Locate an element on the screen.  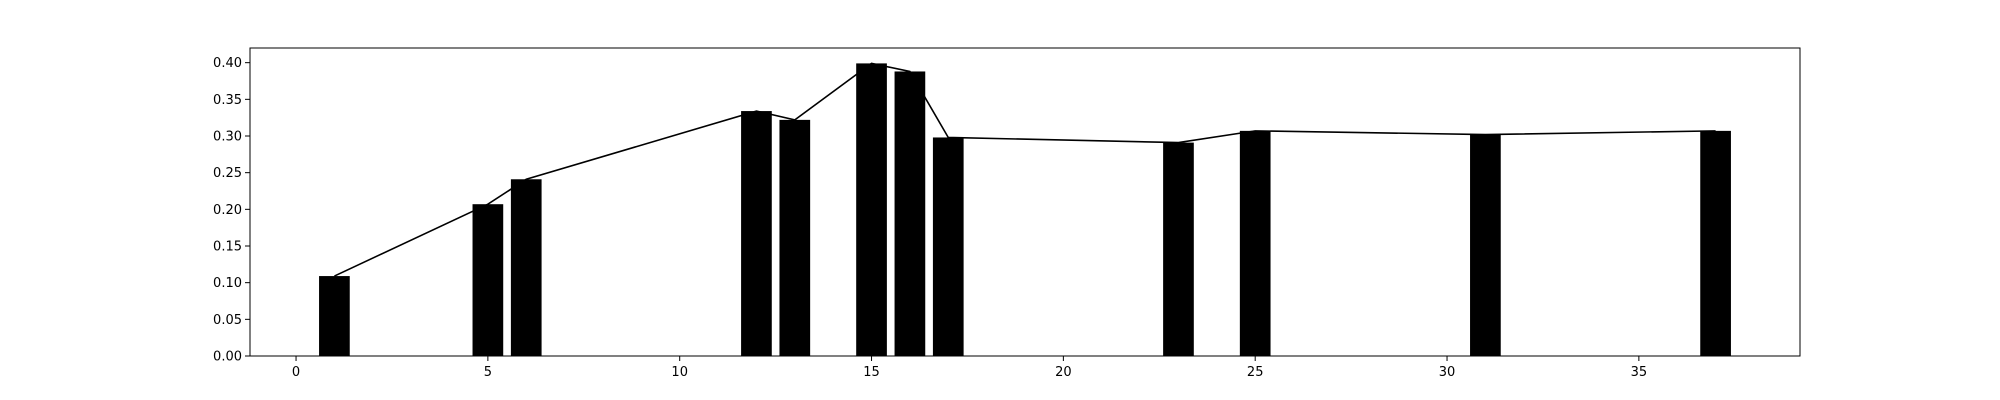
y-tick-label: 0.40 is located at coordinates (227, 63).